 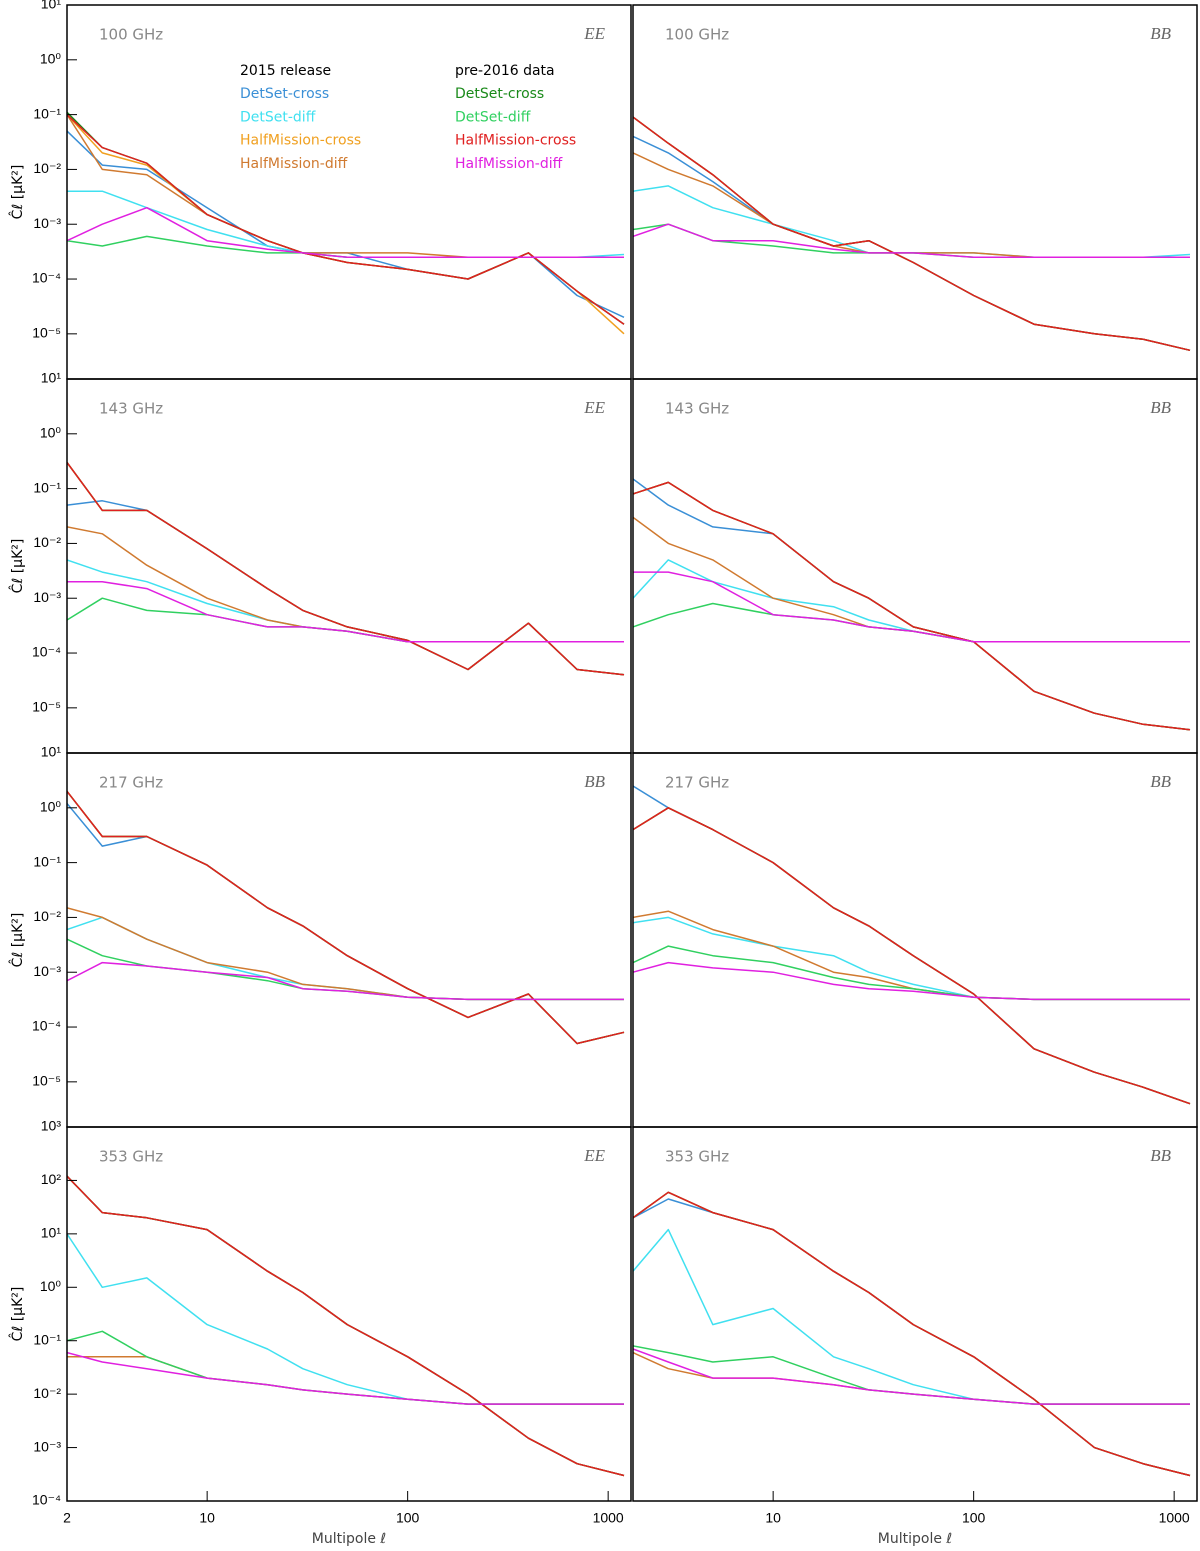 I want to click on x-tick-label: 2, so click(x=67, y=1518).